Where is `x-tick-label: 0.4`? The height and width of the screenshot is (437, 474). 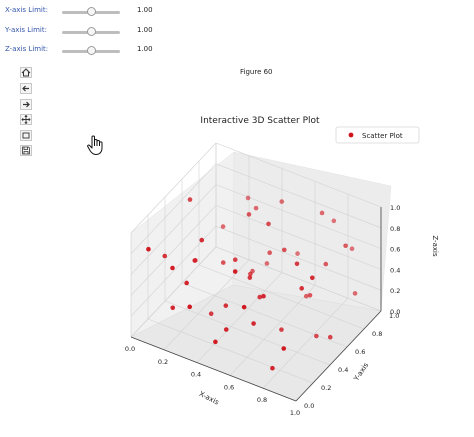 x-tick-label: 0.4 is located at coordinates (196, 375).